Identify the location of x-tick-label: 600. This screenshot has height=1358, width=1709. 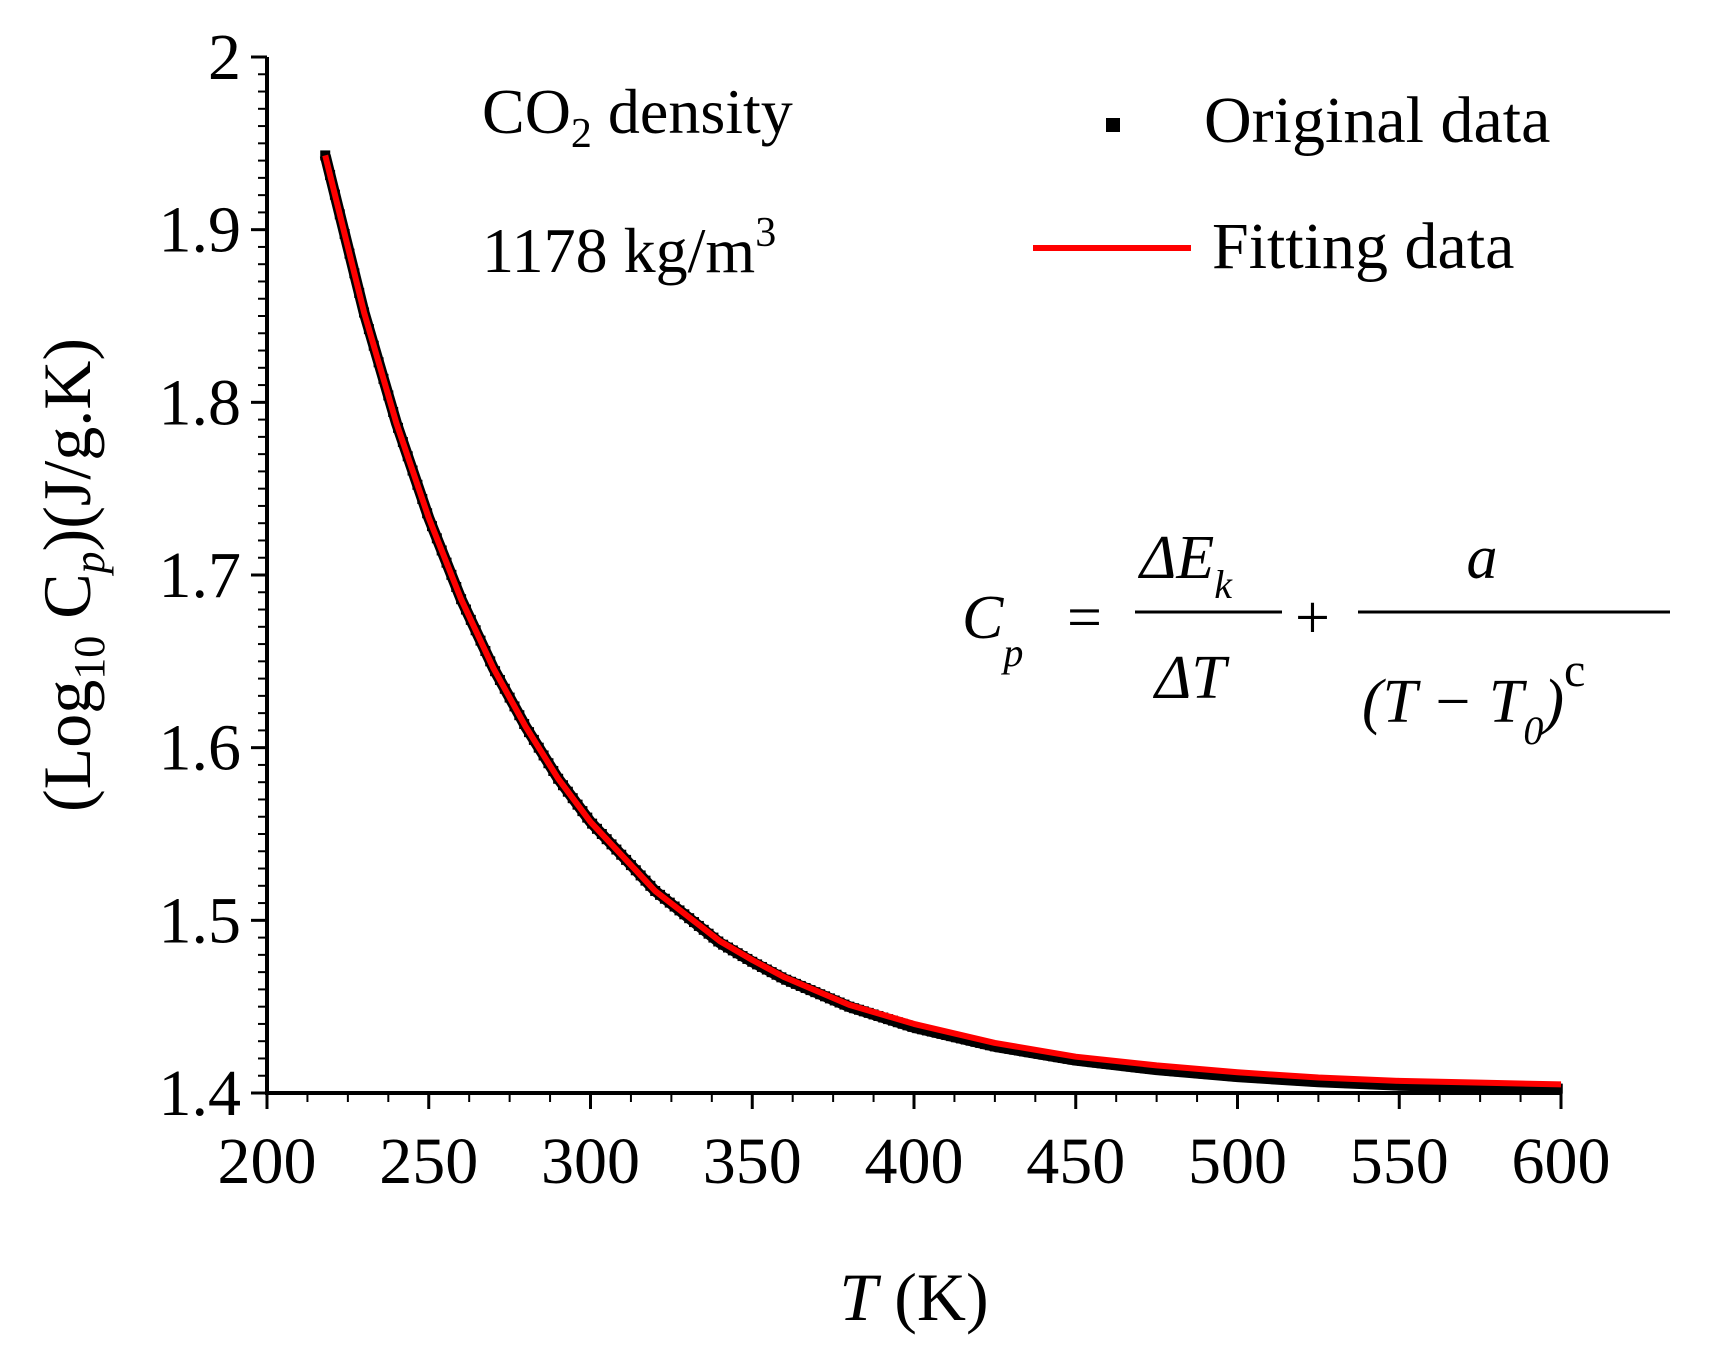
(1561, 1161).